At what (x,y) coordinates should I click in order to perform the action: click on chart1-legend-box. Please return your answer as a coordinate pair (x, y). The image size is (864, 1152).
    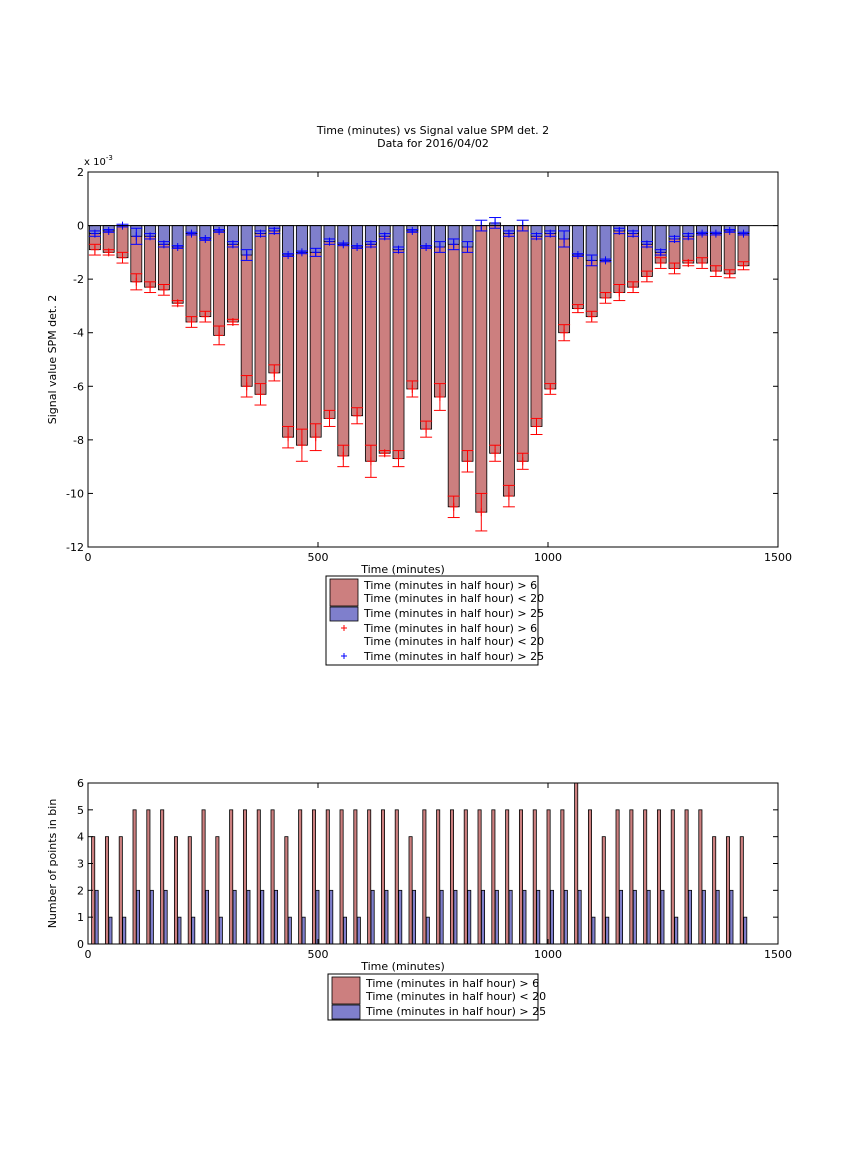
    Looking at the image, I should click on (432, 620).